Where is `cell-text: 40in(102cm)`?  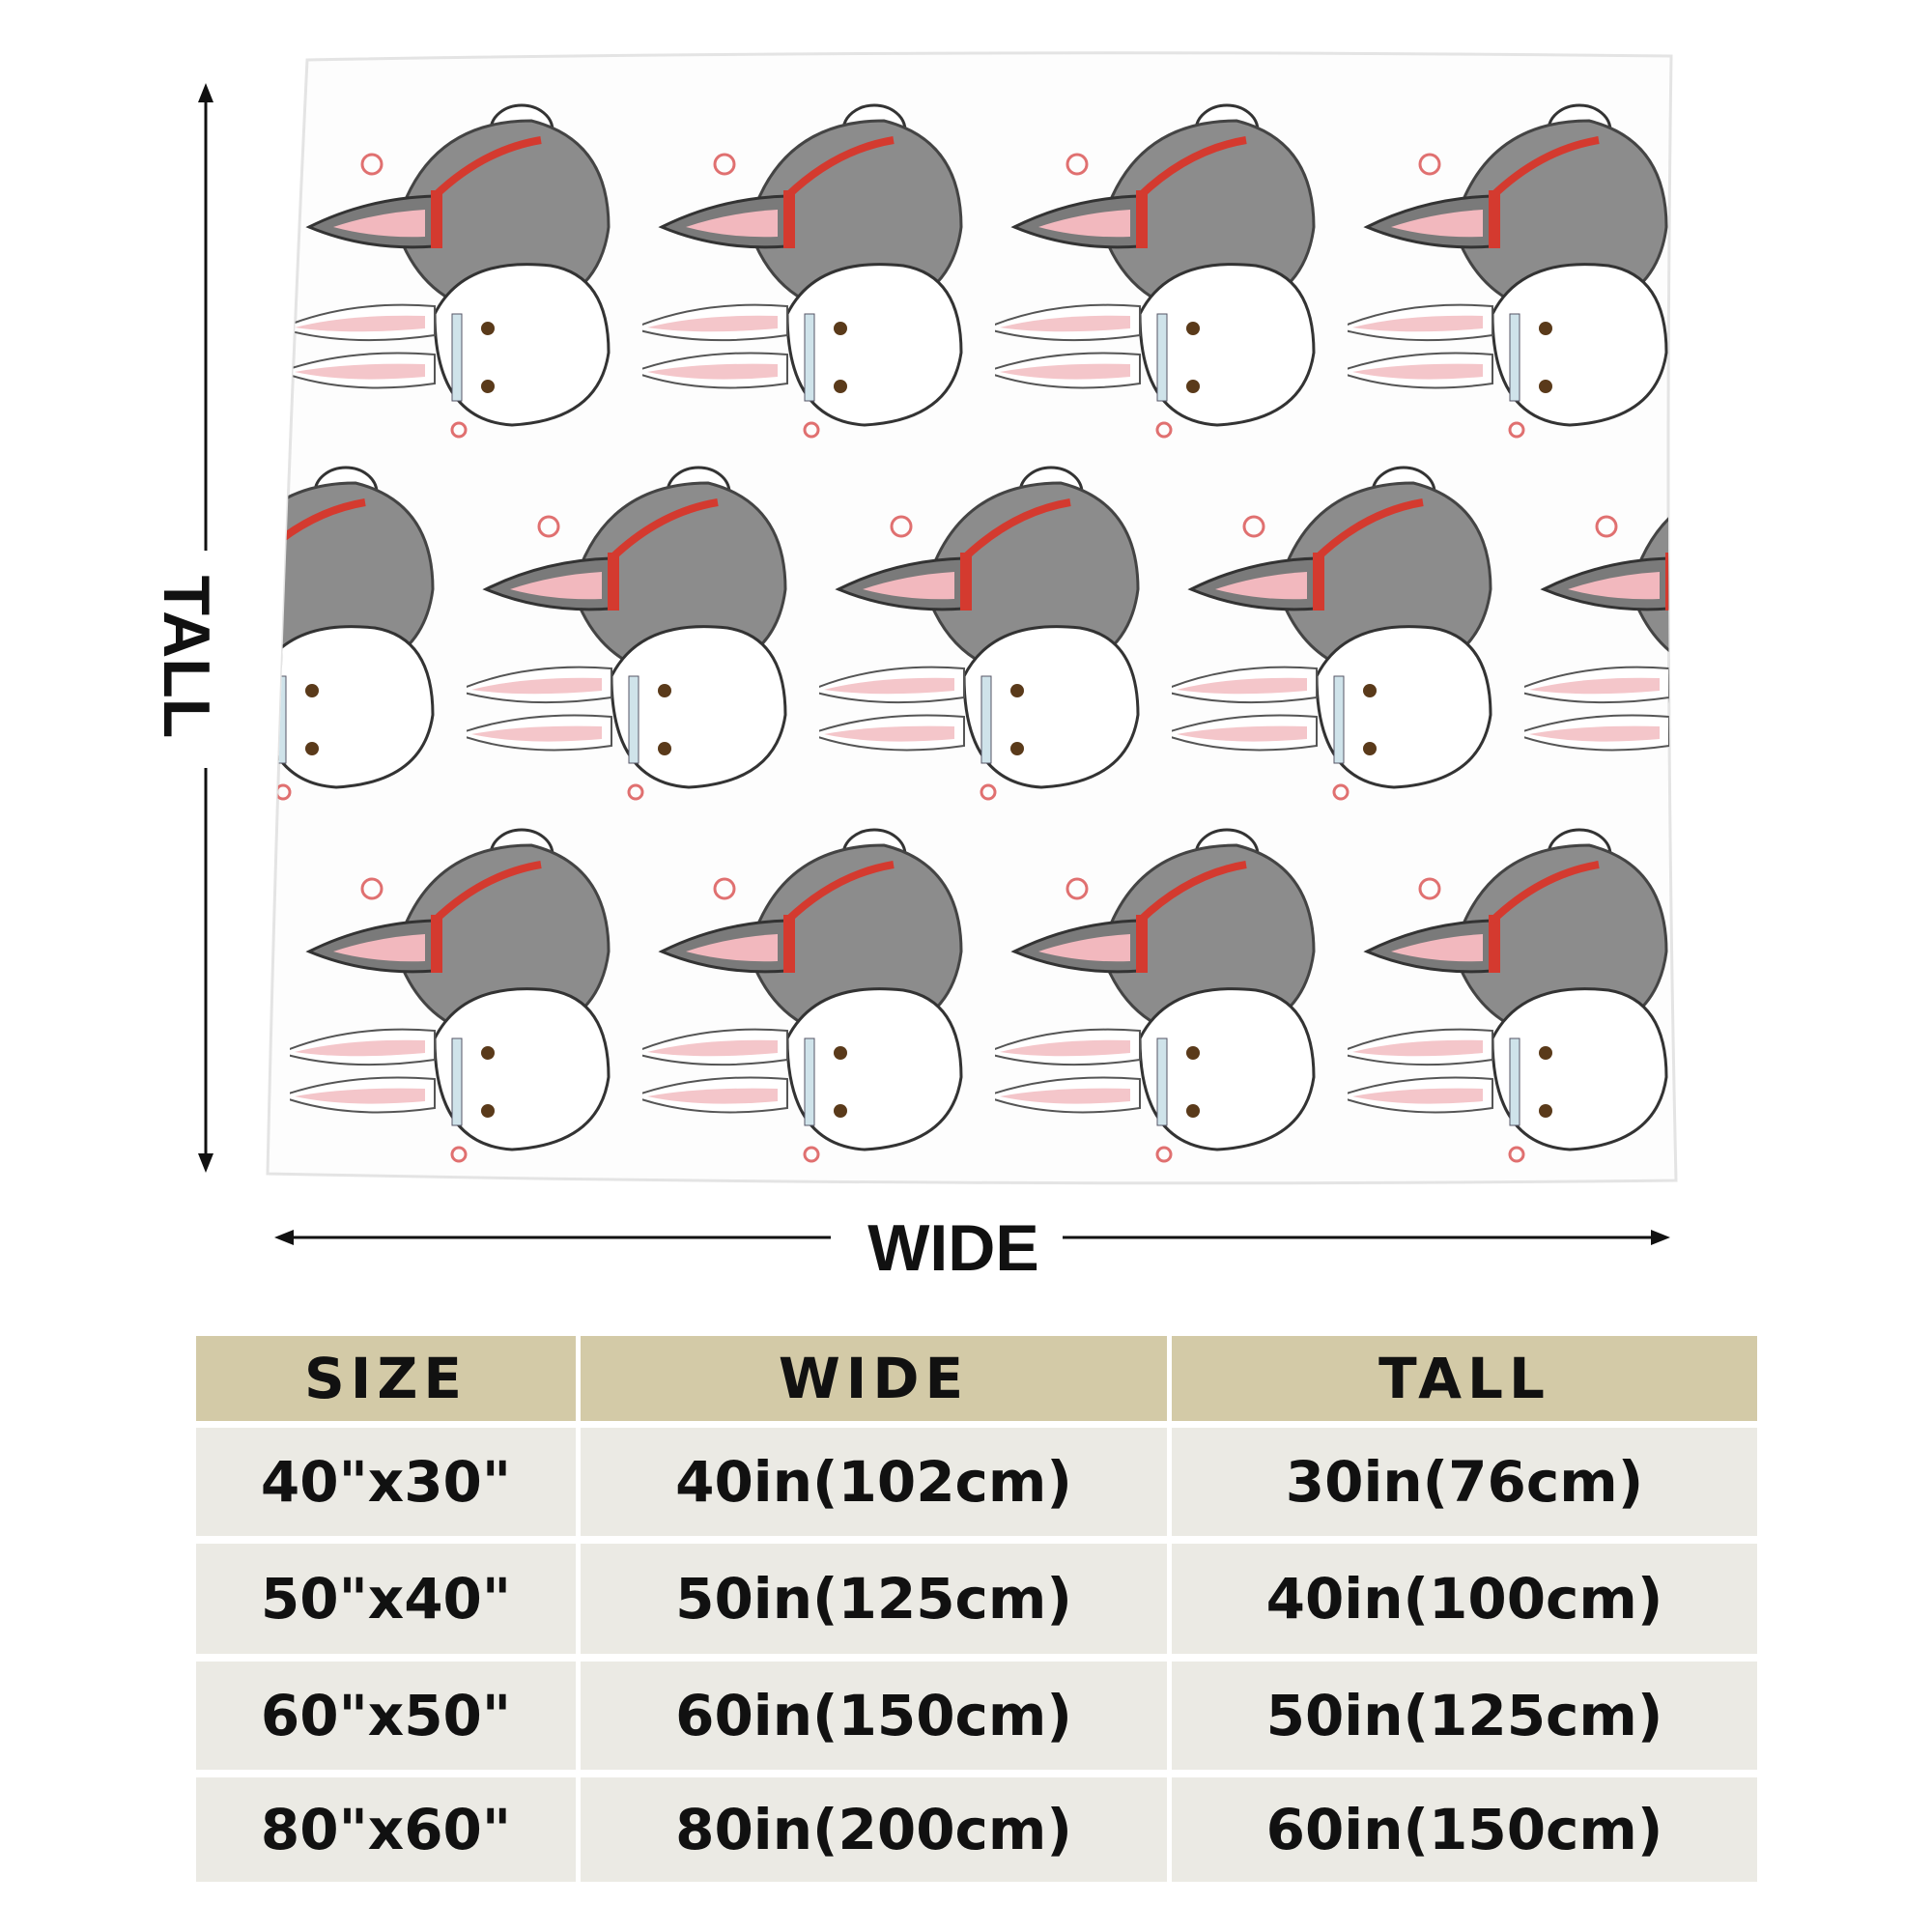 cell-text: 40in(102cm) is located at coordinates (873, 1482).